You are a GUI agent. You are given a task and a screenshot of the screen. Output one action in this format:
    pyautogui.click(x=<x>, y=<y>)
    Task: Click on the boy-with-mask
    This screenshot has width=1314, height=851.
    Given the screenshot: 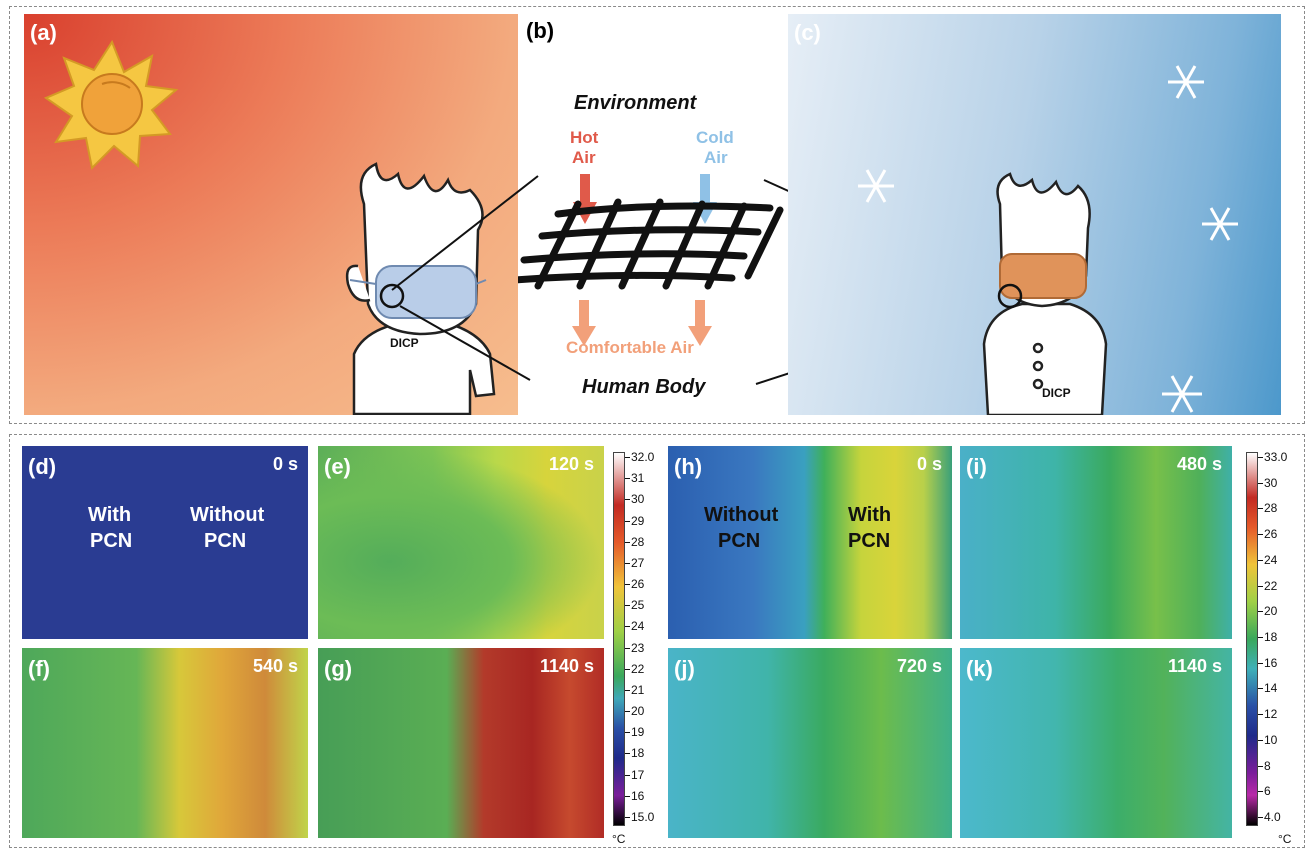 What is the action you would take?
    pyautogui.click(x=420, y=288)
    